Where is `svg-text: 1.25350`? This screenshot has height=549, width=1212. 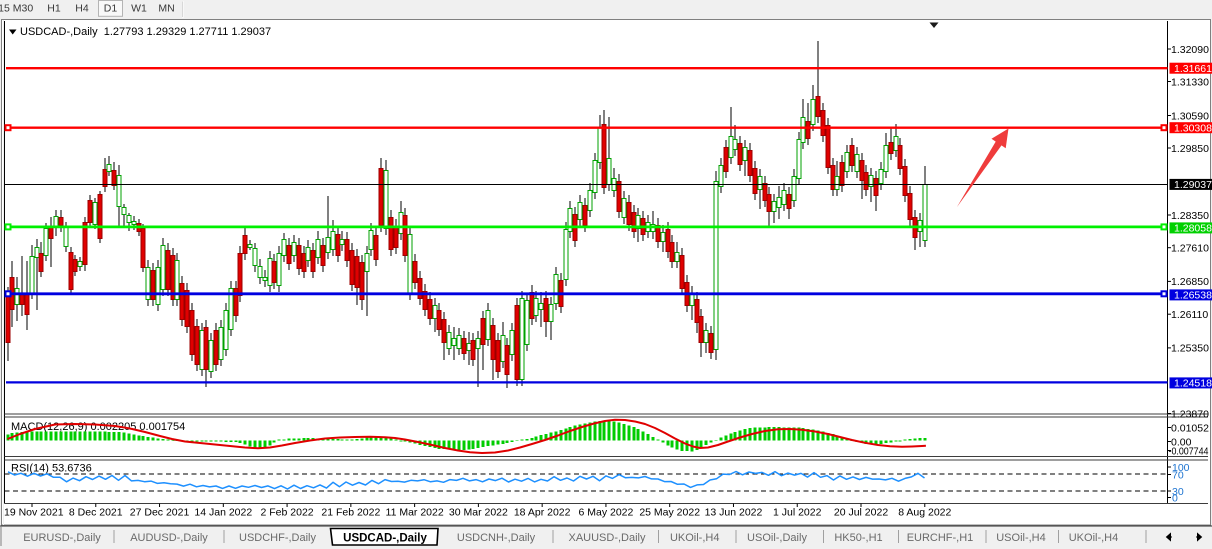
svg-text: 1.25350 is located at coordinates (1190, 349).